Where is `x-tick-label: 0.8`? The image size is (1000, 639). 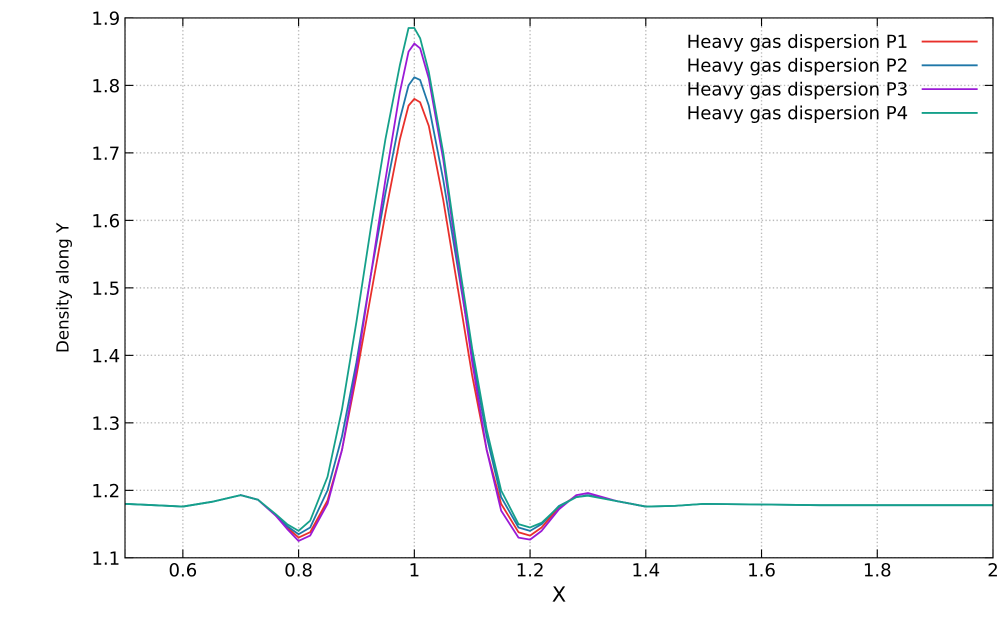
x-tick-label: 0.8 is located at coordinates (298, 570).